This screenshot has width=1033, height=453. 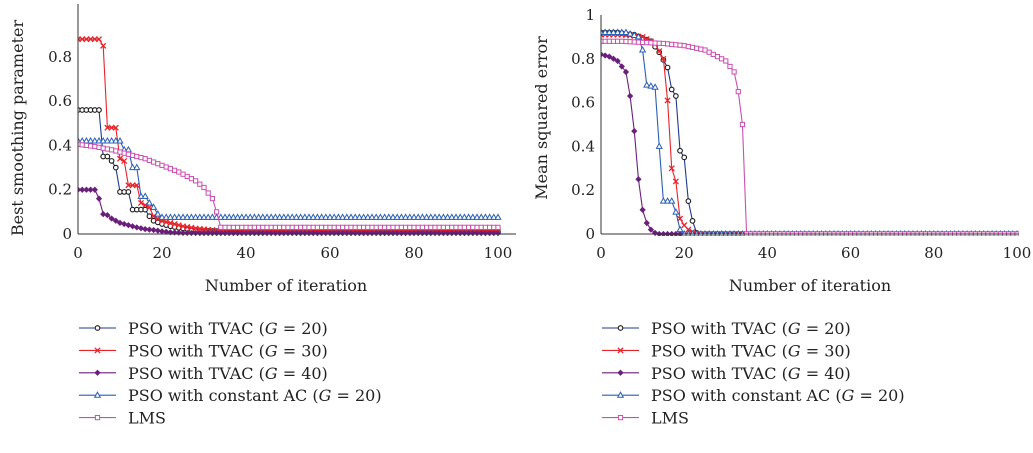 What do you see at coordinates (286, 285) in the screenshot?
I see `left-x-axis-label: Number of iteration` at bounding box center [286, 285].